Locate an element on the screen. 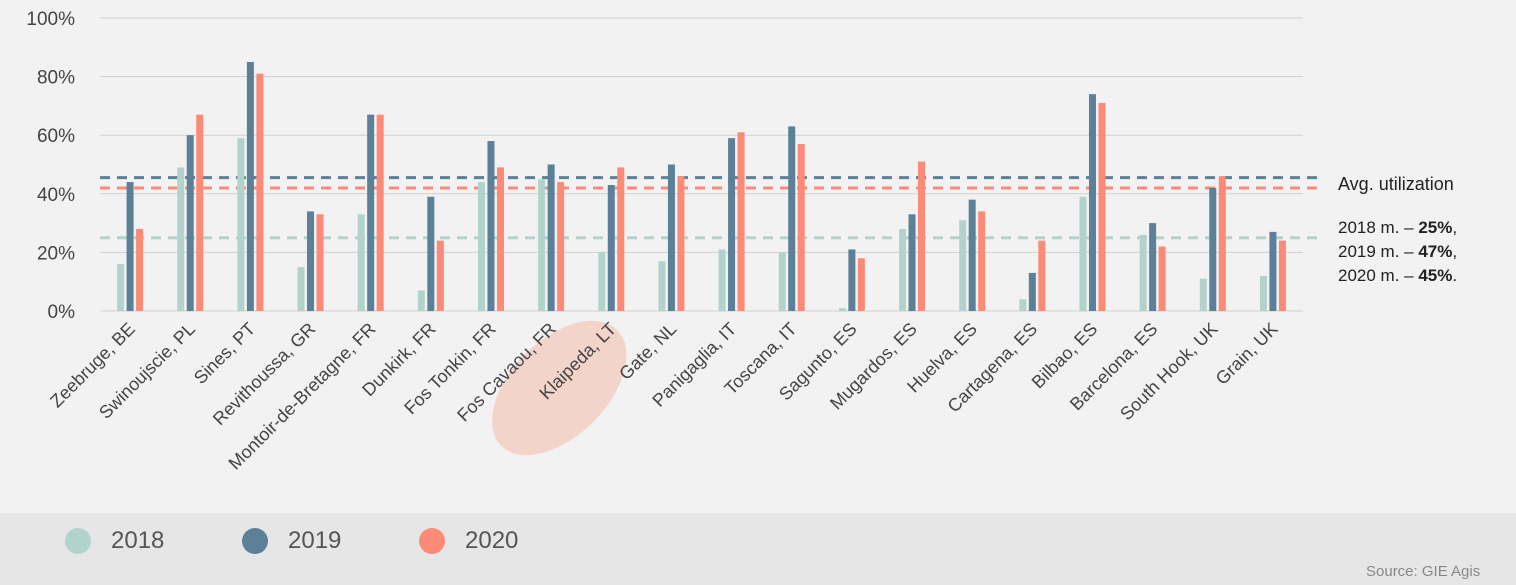 This screenshot has height=585, width=1516. source-note: Source: GIE Agis is located at coordinates (1423, 571).